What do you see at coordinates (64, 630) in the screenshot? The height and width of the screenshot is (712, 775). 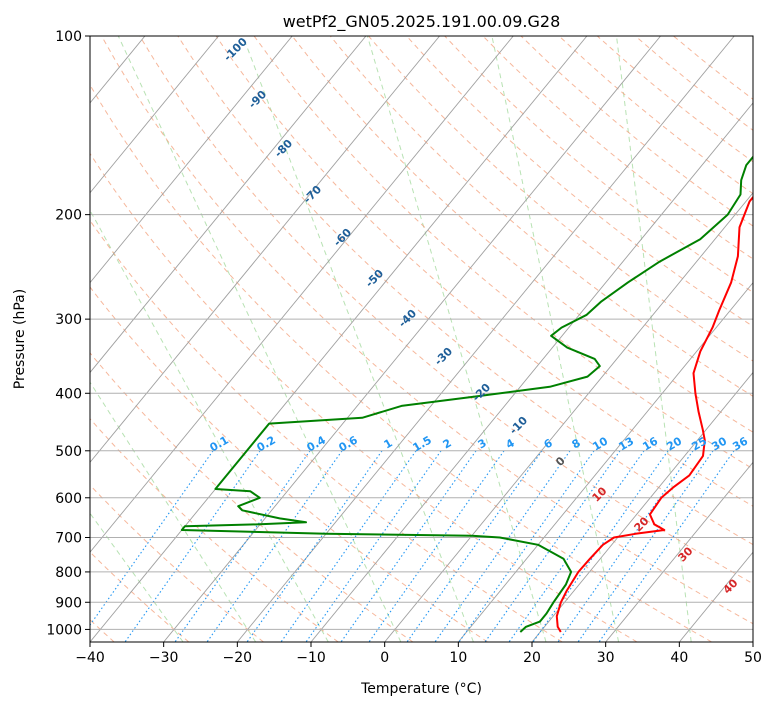 I see `y-tick-label: 1000` at bounding box center [64, 630].